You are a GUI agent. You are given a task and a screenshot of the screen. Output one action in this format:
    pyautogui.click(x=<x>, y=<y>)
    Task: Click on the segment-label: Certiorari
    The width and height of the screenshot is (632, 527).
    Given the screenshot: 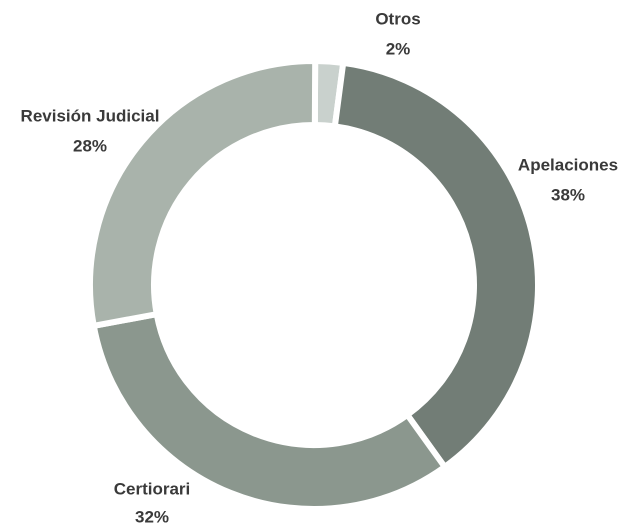 What is the action you would take?
    pyautogui.click(x=152, y=488)
    